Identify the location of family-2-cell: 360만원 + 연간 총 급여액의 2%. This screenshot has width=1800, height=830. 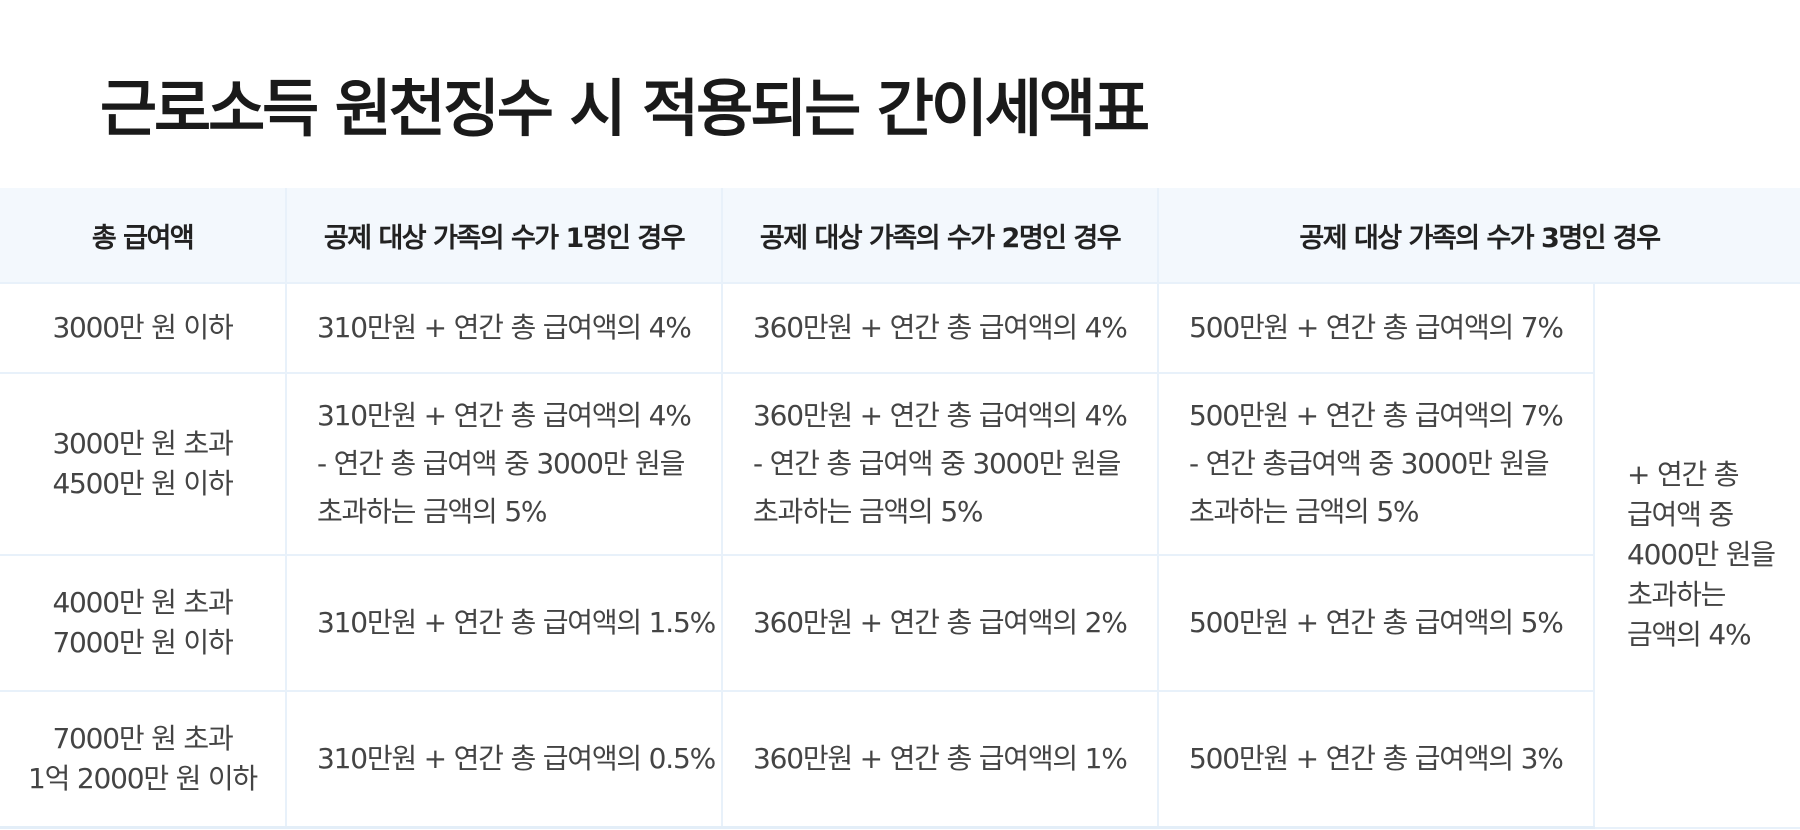
(940, 623).